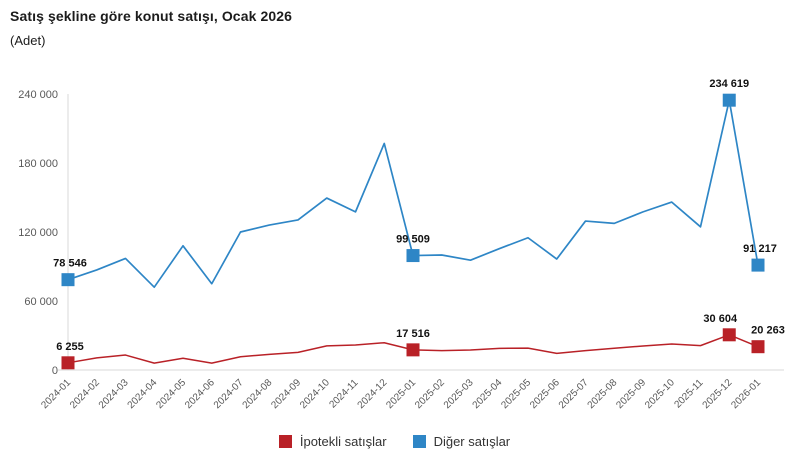  I want to click on legend-item-diger-satislar: Diğer satışlar, so click(461, 441).